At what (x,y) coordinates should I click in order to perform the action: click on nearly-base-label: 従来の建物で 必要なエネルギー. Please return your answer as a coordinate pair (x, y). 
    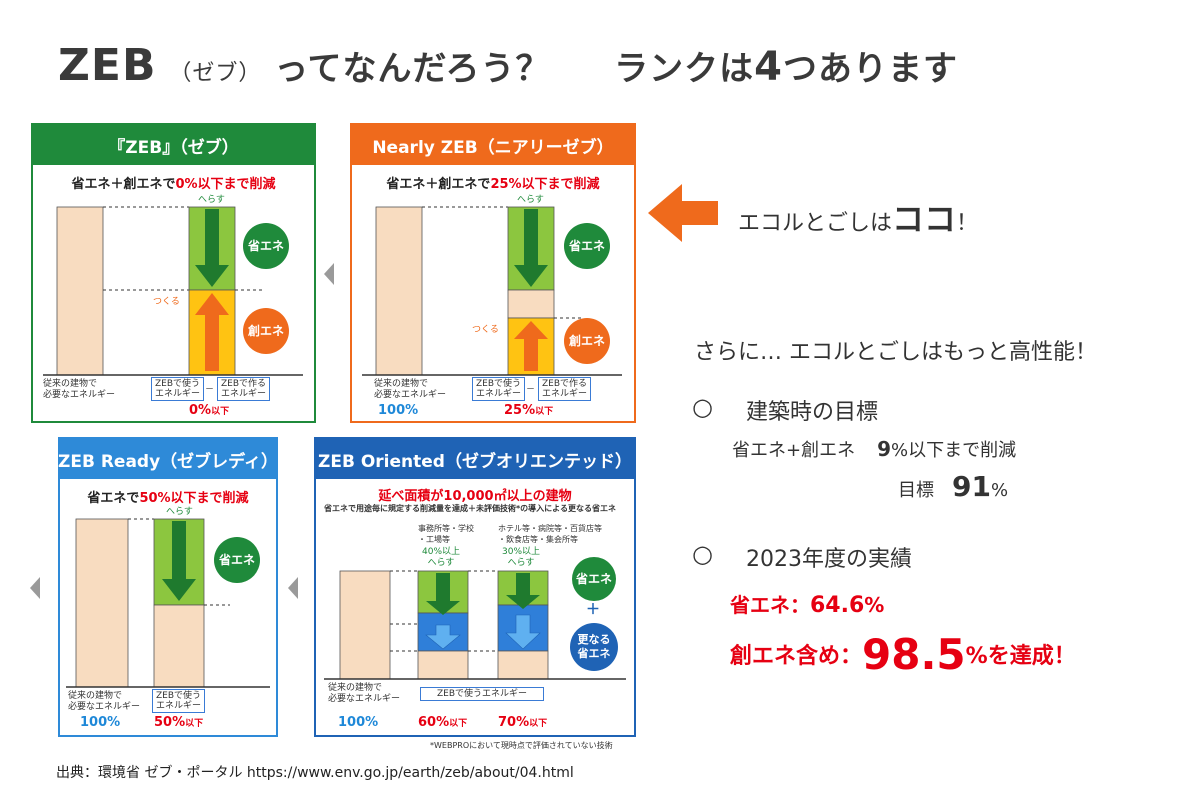
    Looking at the image, I should click on (410, 389).